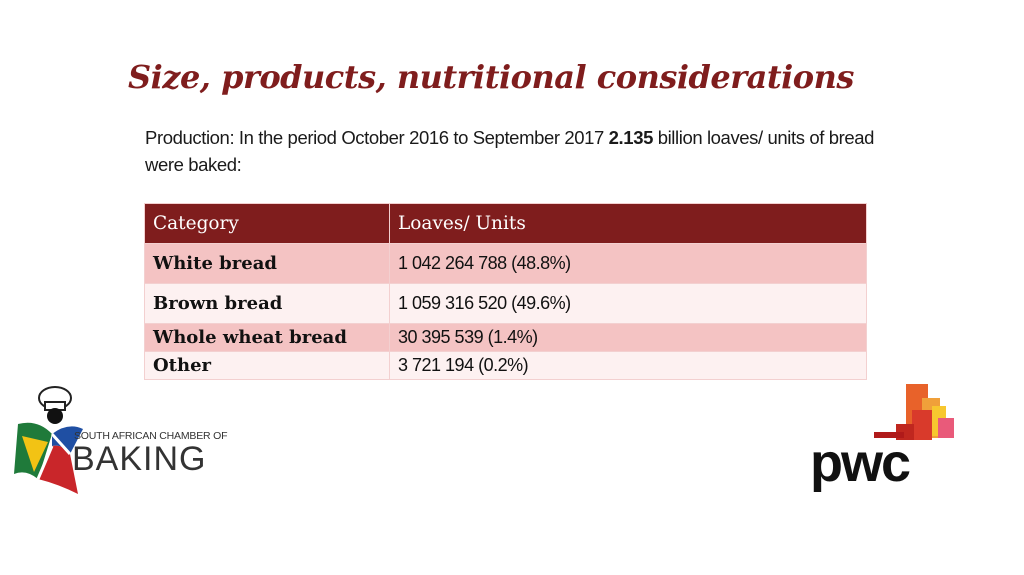 This screenshot has width=1024, height=575. What do you see at coordinates (267, 303) in the screenshot?
I see `category-cell: Brown bread` at bounding box center [267, 303].